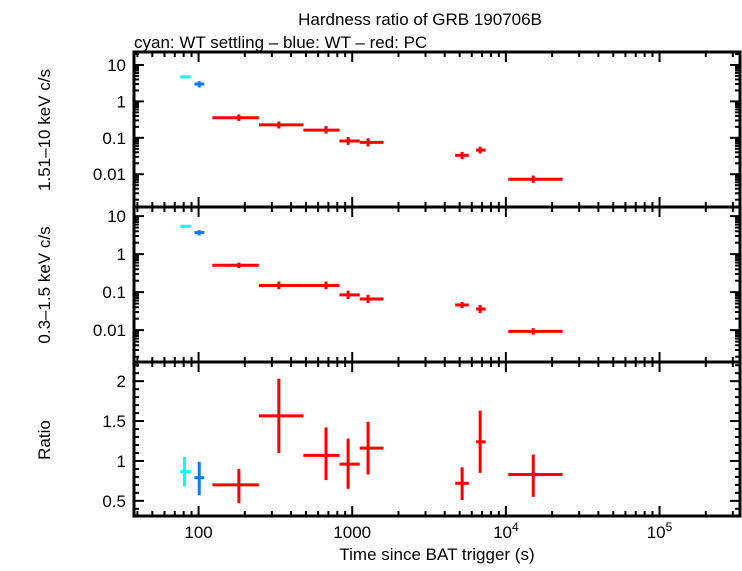 The width and height of the screenshot is (742, 571). Describe the element at coordinates (436, 554) in the screenshot. I see `x-axis-label: Time since BAT trigger (s)` at that location.